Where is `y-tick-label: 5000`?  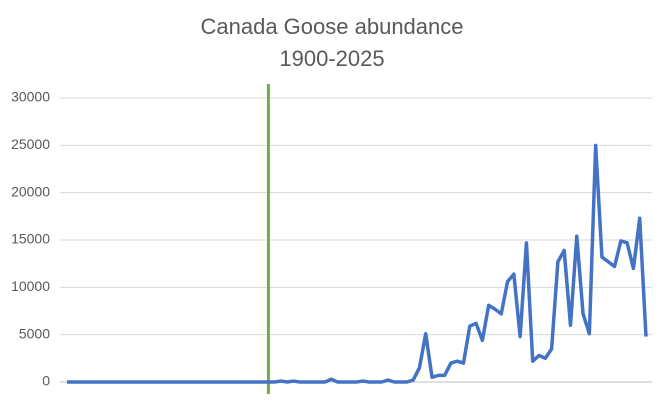 y-tick-label: 5000 is located at coordinates (34, 333).